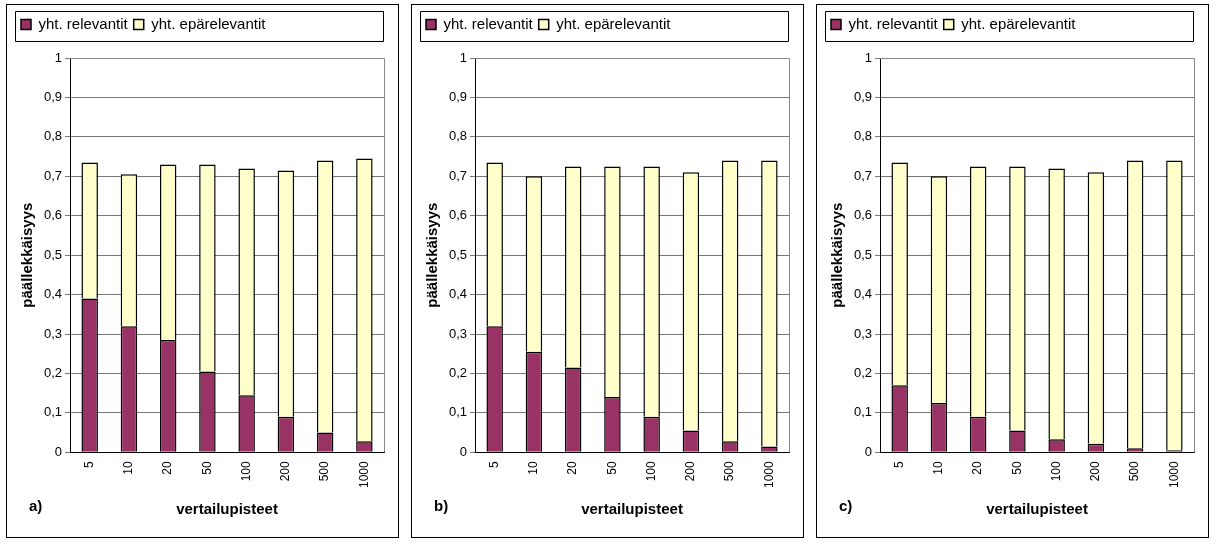 This screenshot has height=544, width=1225. What do you see at coordinates (846, 506) in the screenshot?
I see `text: c)` at bounding box center [846, 506].